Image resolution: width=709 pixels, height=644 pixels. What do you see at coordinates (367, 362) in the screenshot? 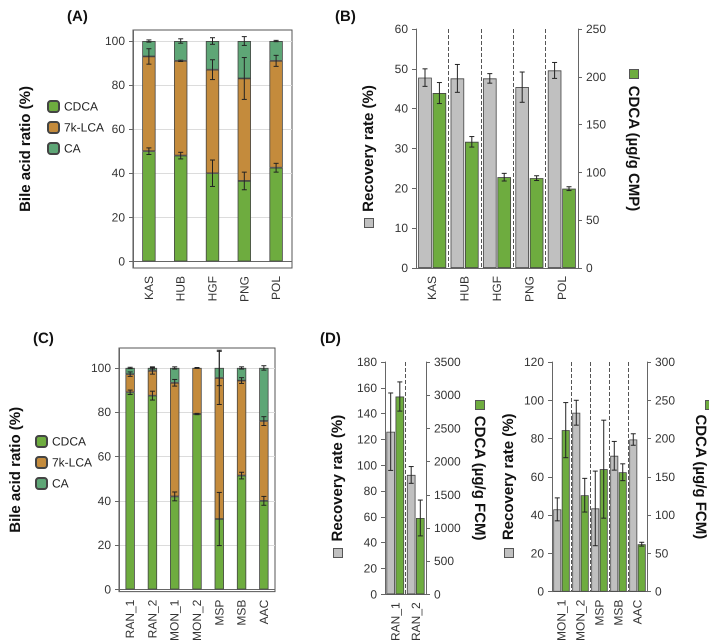
I see `y-tick-label: 180` at bounding box center [367, 362].